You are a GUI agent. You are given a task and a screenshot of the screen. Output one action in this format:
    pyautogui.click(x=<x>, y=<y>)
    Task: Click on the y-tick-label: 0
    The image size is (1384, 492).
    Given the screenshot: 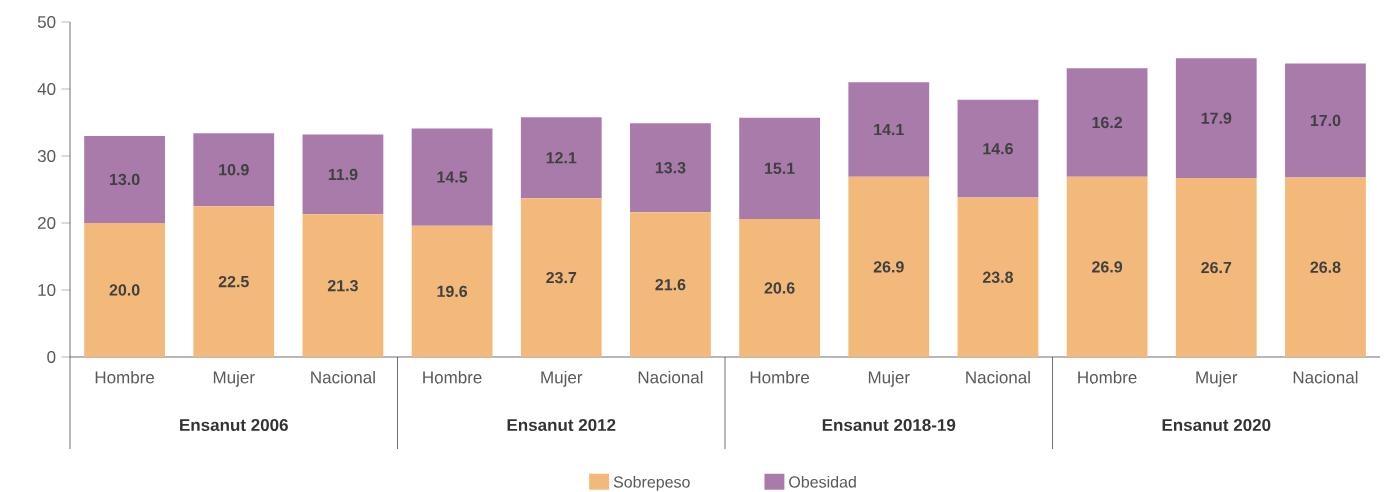 What is the action you would take?
    pyautogui.click(x=51, y=357)
    